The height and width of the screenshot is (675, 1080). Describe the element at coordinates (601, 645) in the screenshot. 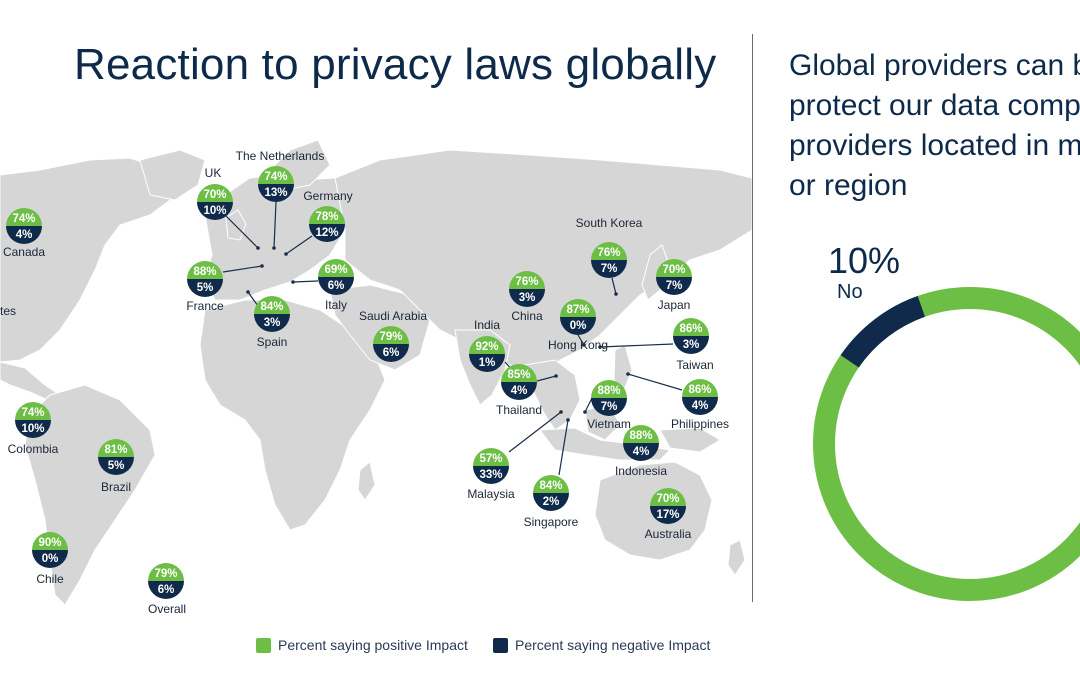

I see `legend-negative: Percent saying negative Impact` at that location.